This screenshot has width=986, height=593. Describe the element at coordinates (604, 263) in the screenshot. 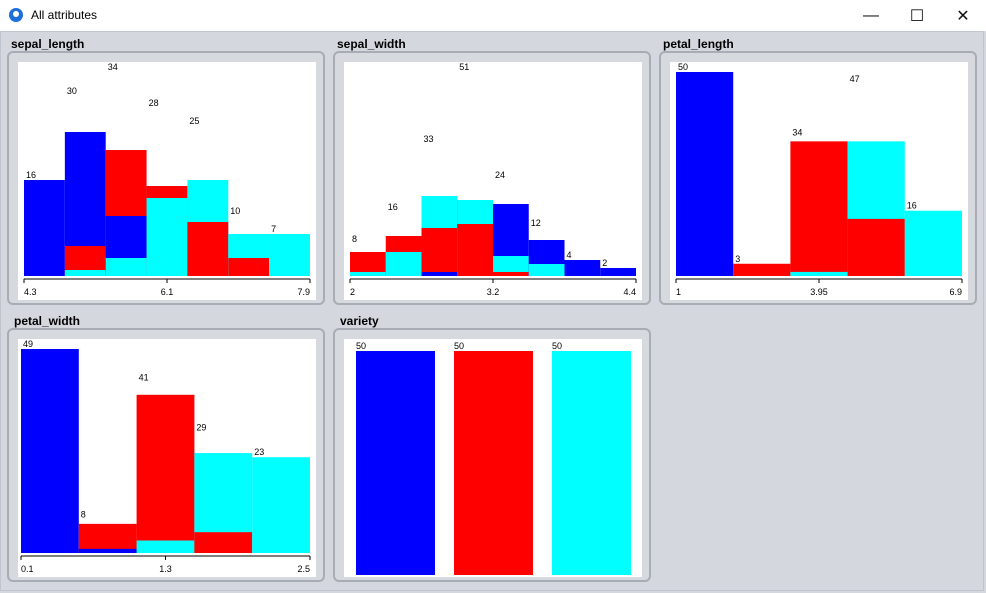

I see `bin-count-label: 2` at that location.